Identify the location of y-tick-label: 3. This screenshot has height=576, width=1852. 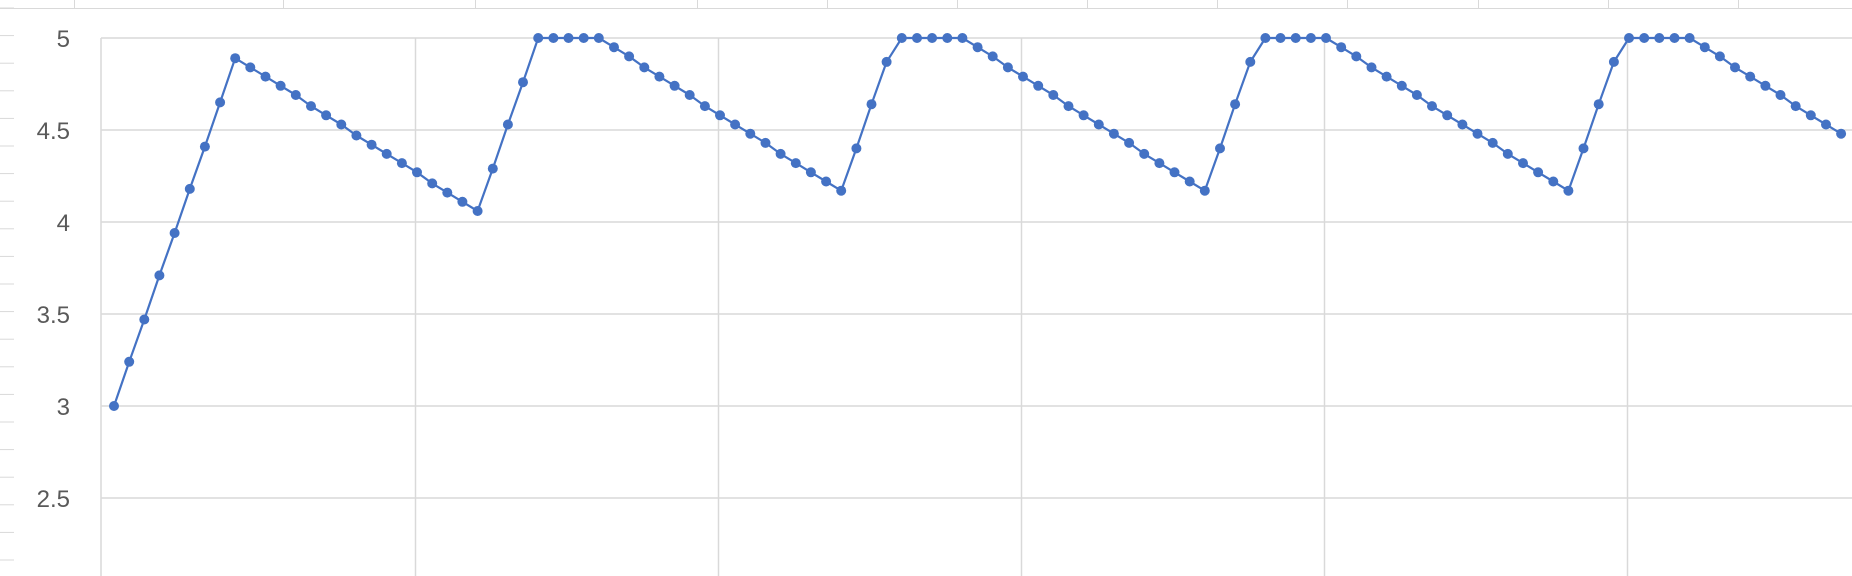
(63, 407).